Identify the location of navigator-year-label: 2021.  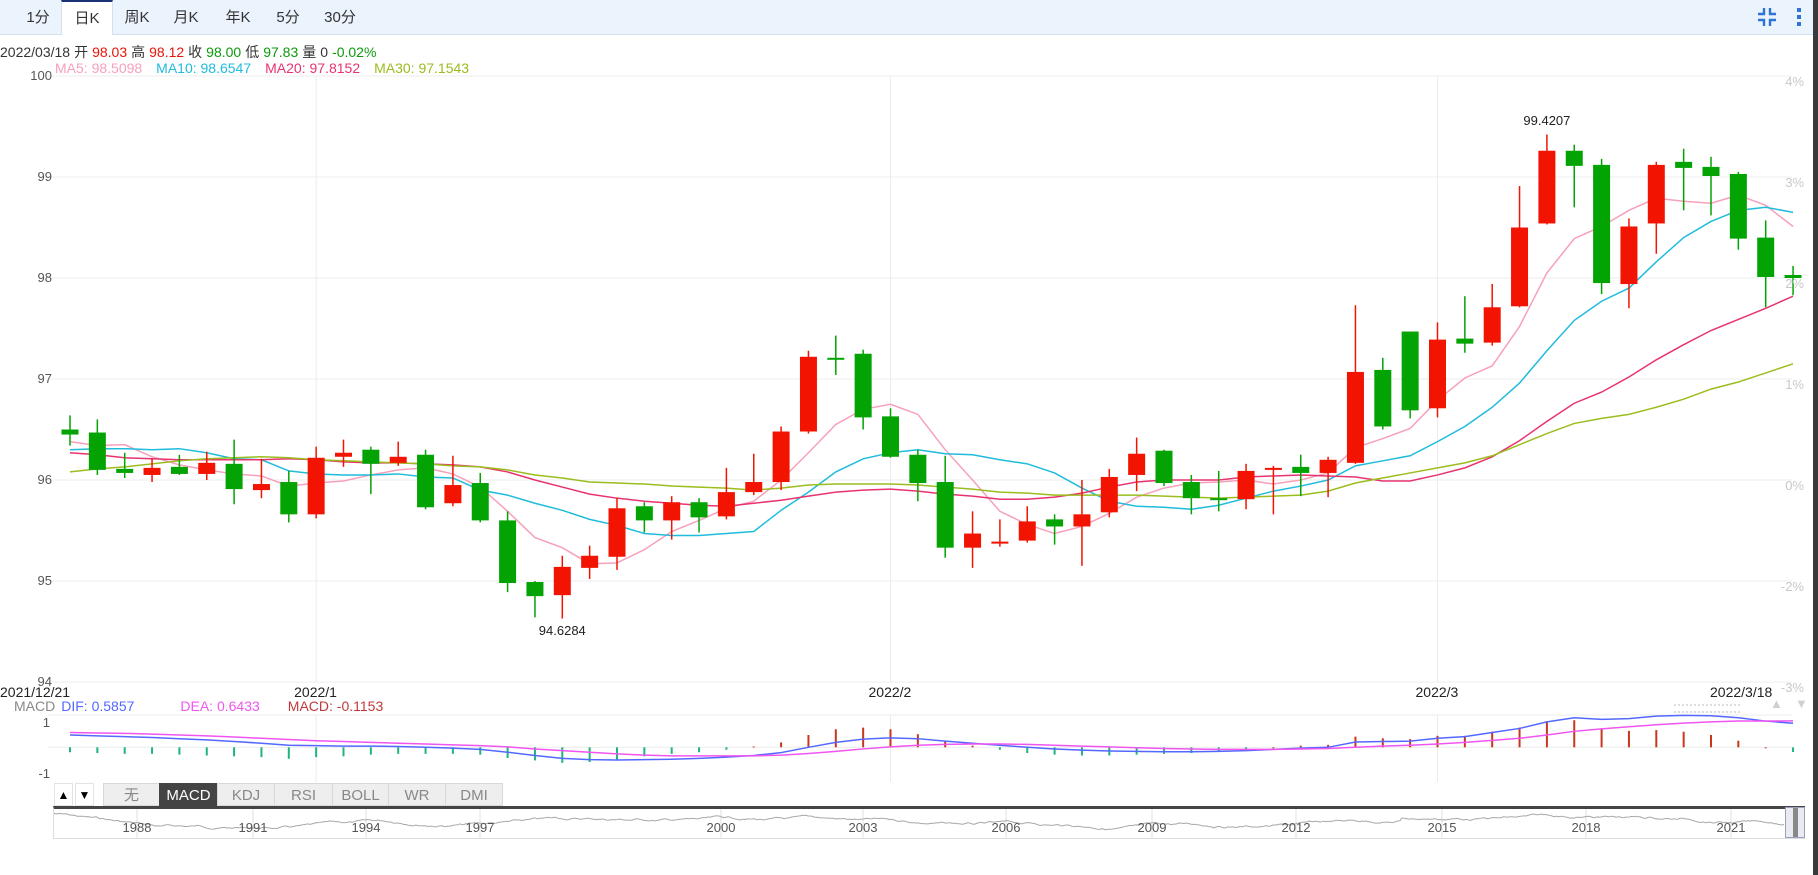
(1731, 827).